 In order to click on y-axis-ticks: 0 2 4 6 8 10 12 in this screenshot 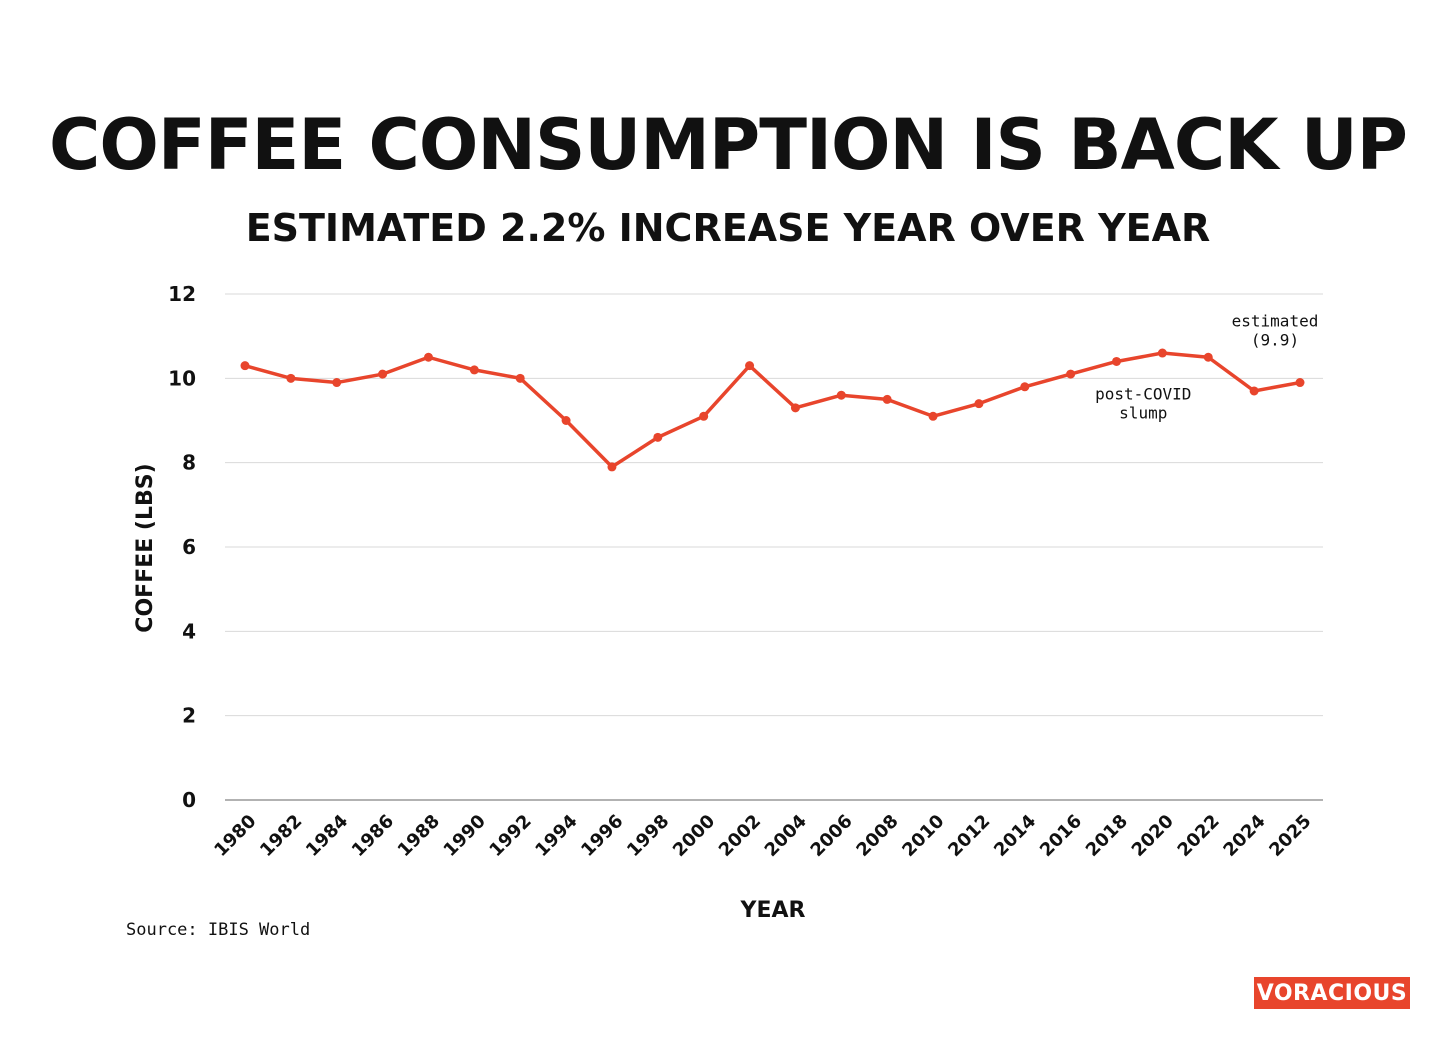, I will do `click(182, 547)`.